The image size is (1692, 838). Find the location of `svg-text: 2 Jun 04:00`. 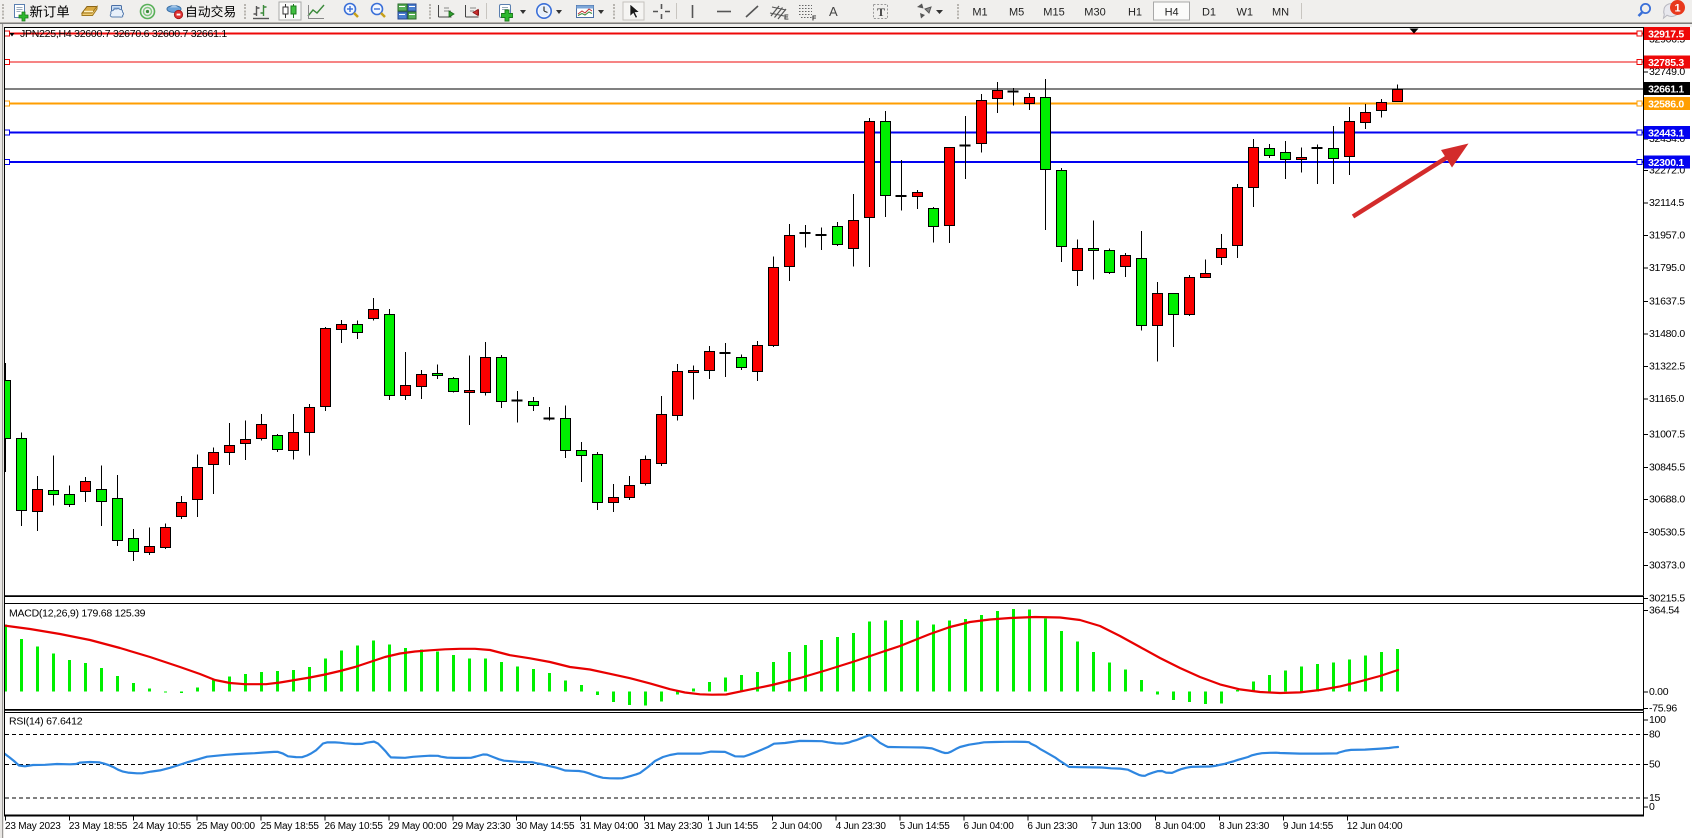

svg-text: 2 Jun 04:00 is located at coordinates (797, 826).